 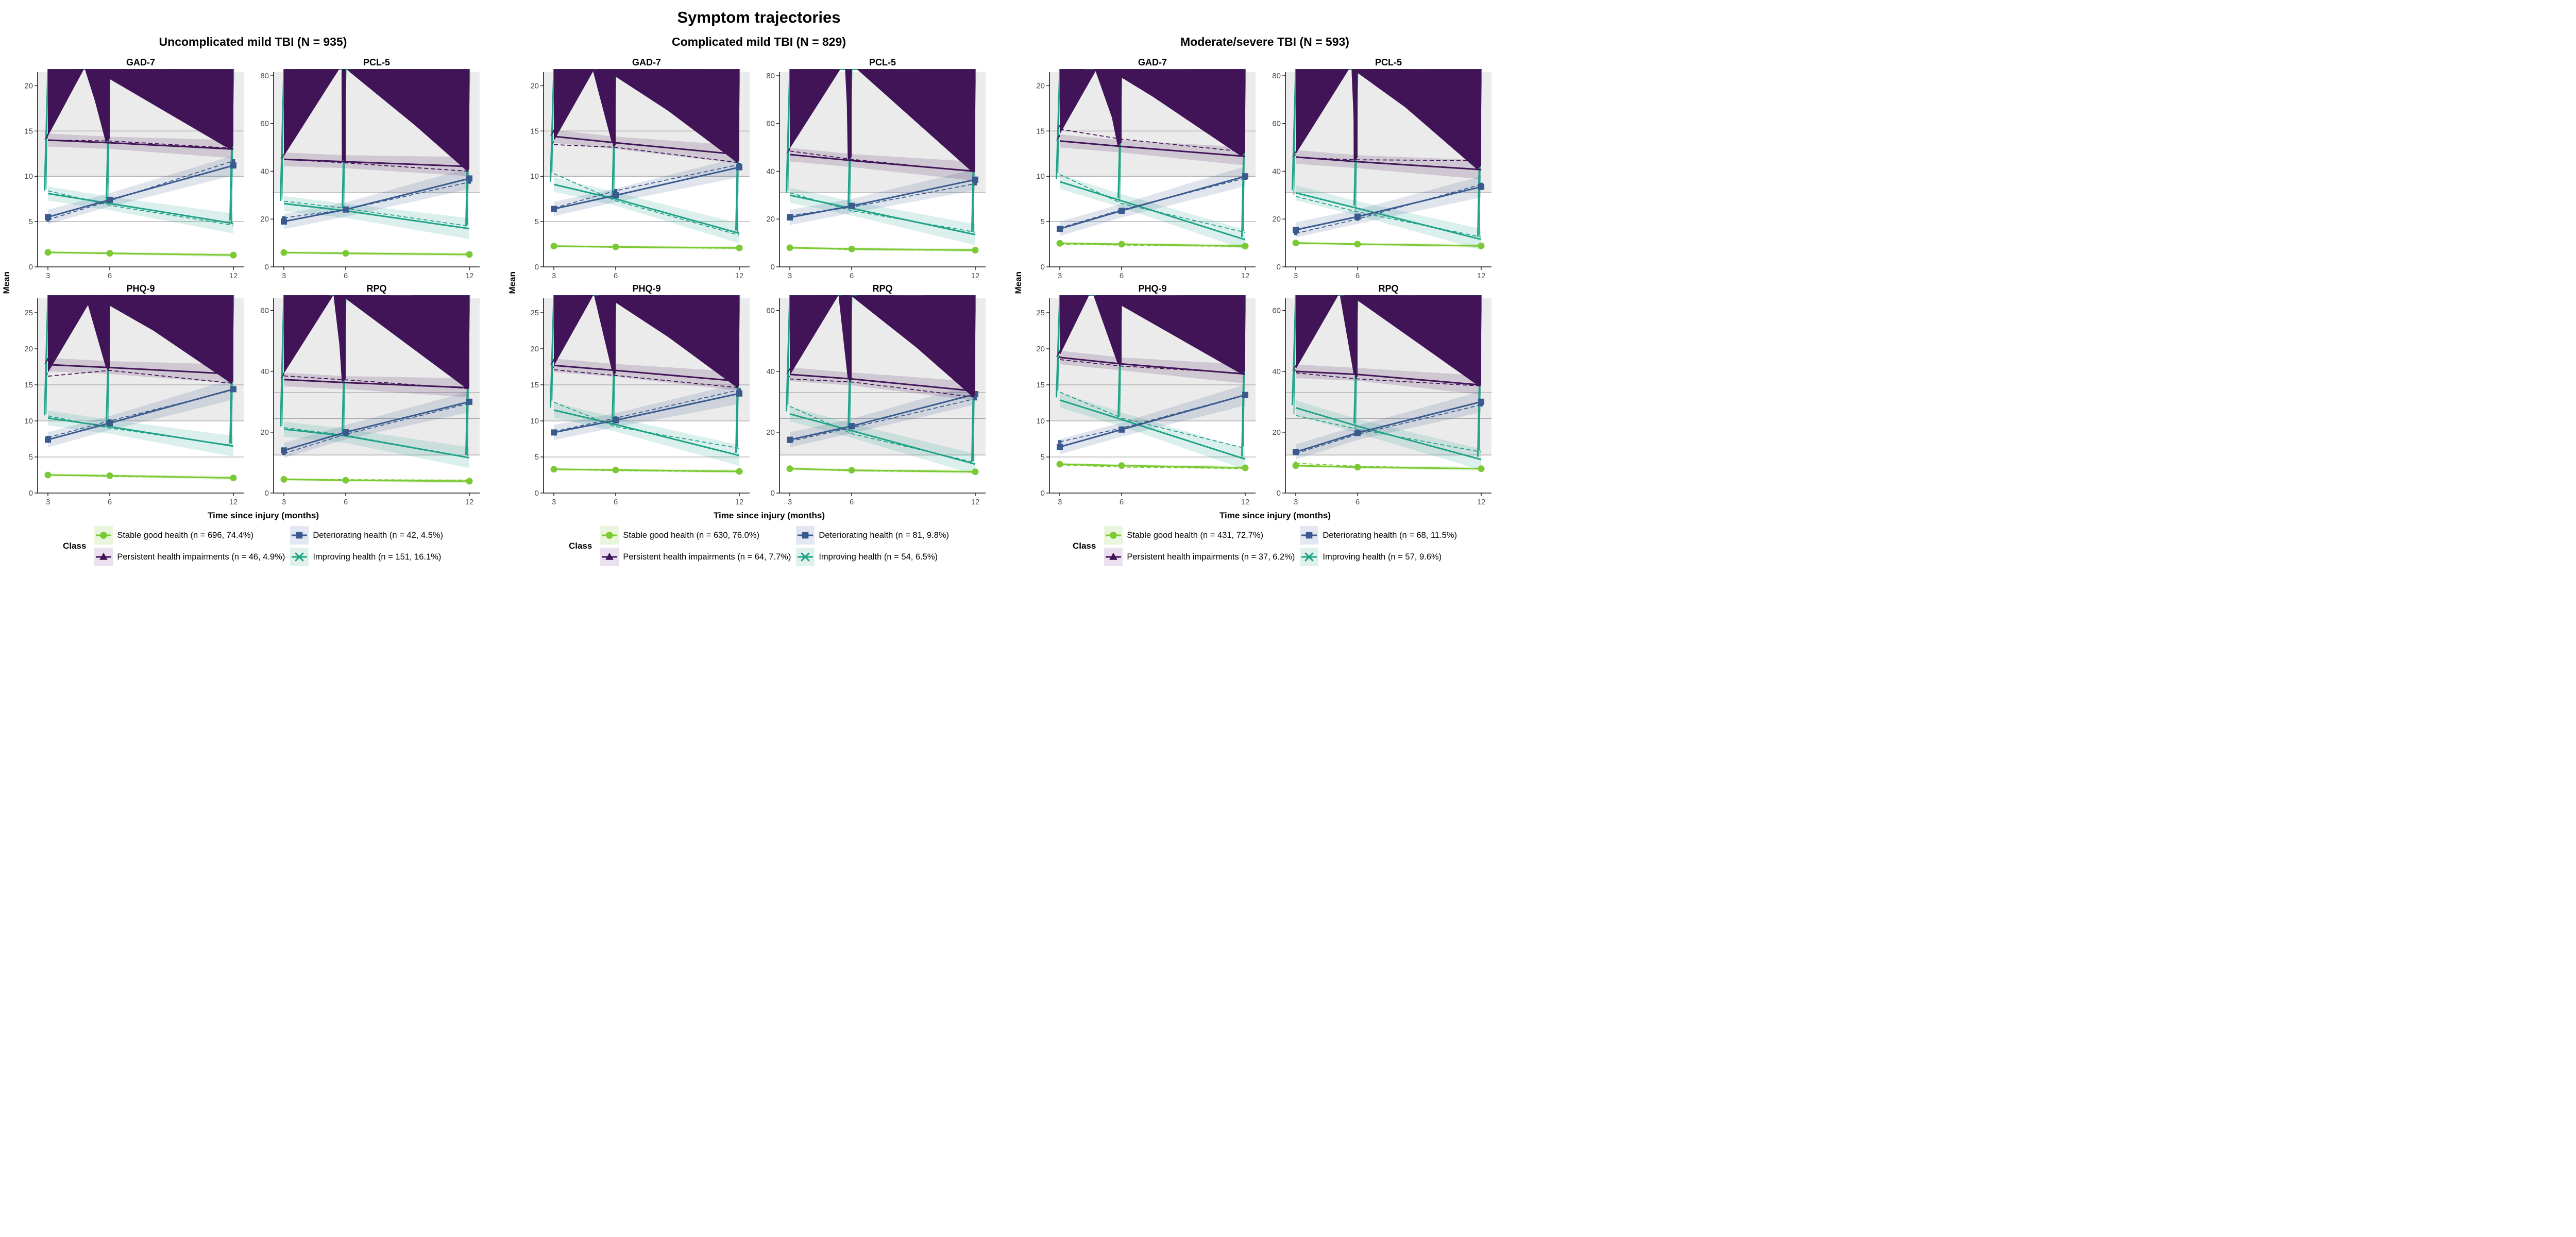 What do you see at coordinates (609, 557) in the screenshot?
I see `triangle-marker-icon` at bounding box center [609, 557].